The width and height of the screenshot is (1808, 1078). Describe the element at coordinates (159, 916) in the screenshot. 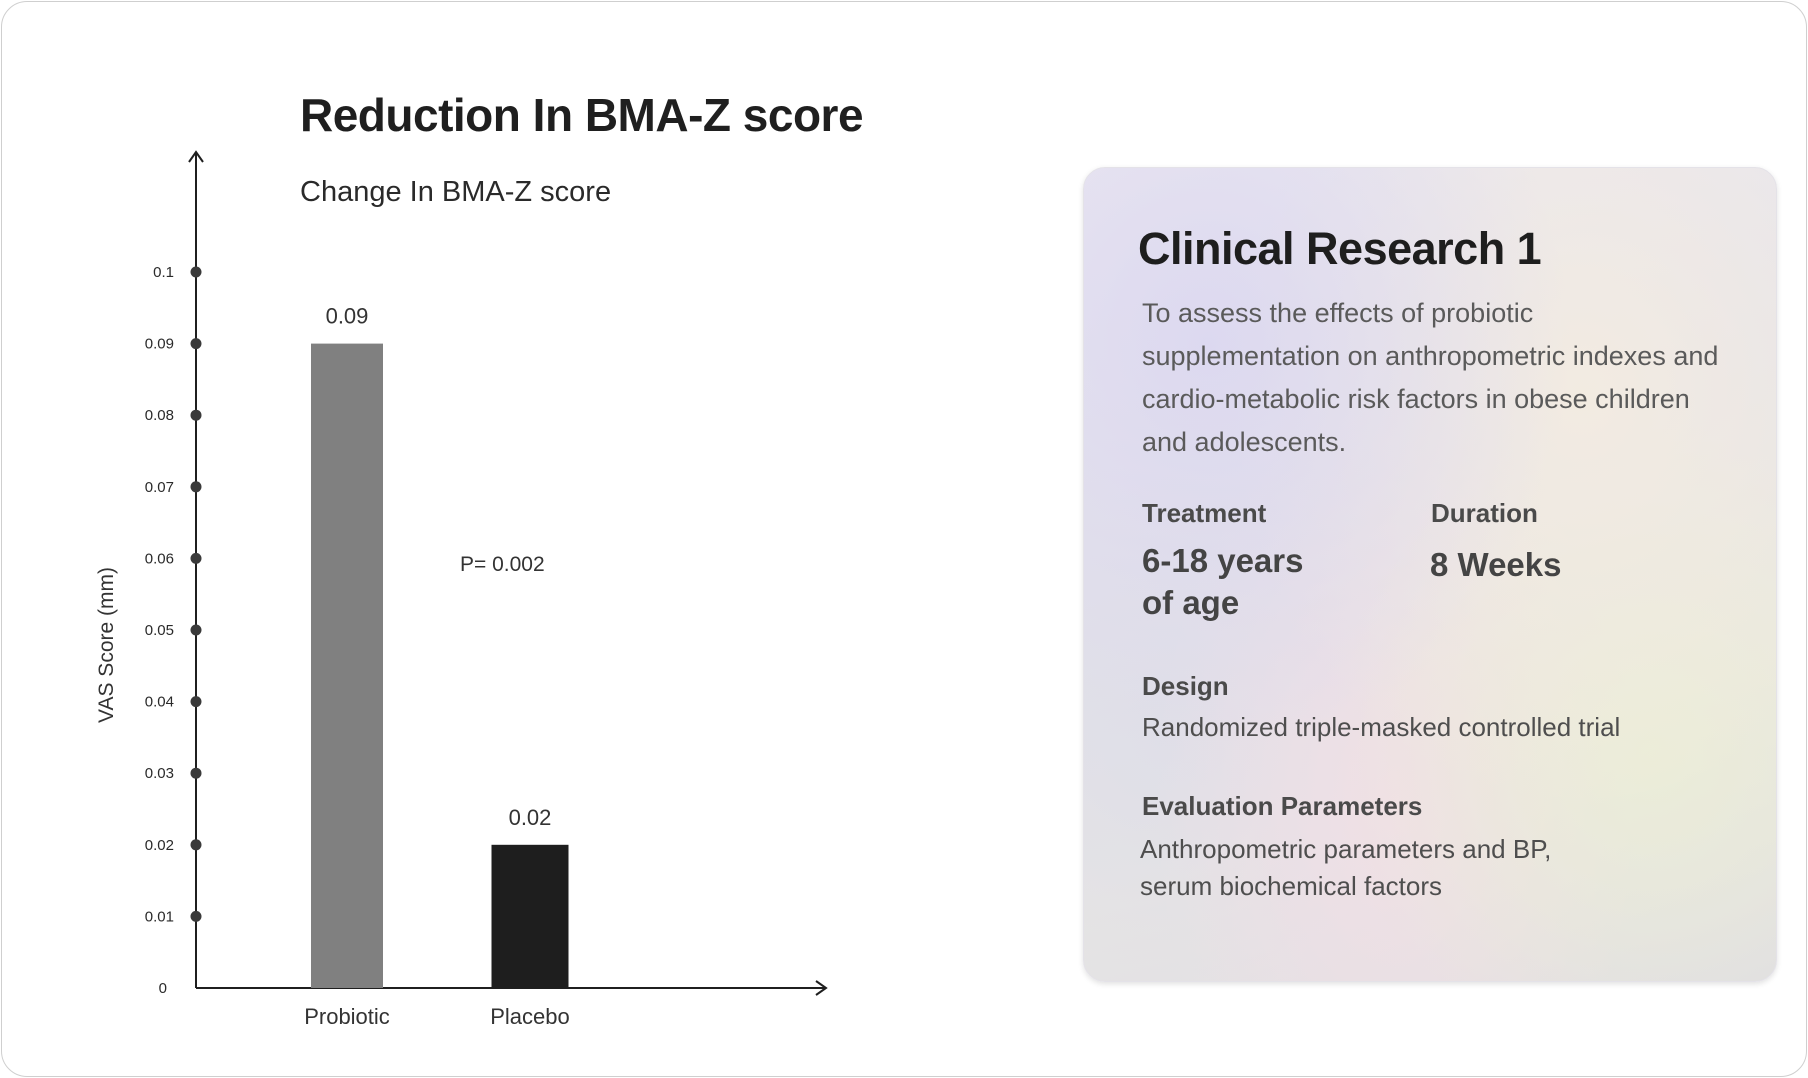

I see `y-tick-label: 0.01` at that location.